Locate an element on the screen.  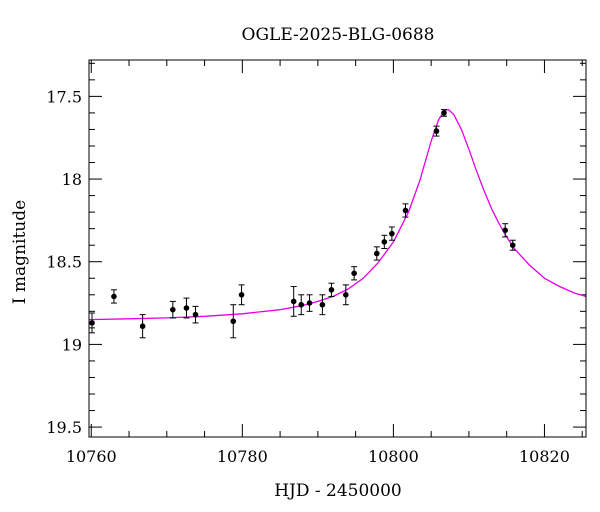
y-tick-label: 19.5 is located at coordinates (64, 427).